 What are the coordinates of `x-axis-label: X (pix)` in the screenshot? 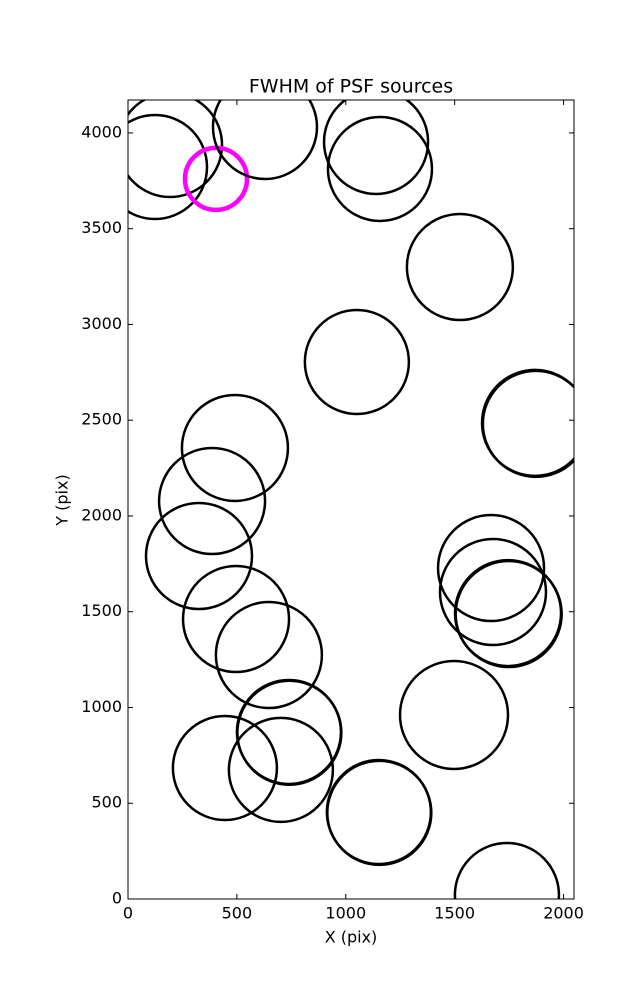 It's located at (351, 937).